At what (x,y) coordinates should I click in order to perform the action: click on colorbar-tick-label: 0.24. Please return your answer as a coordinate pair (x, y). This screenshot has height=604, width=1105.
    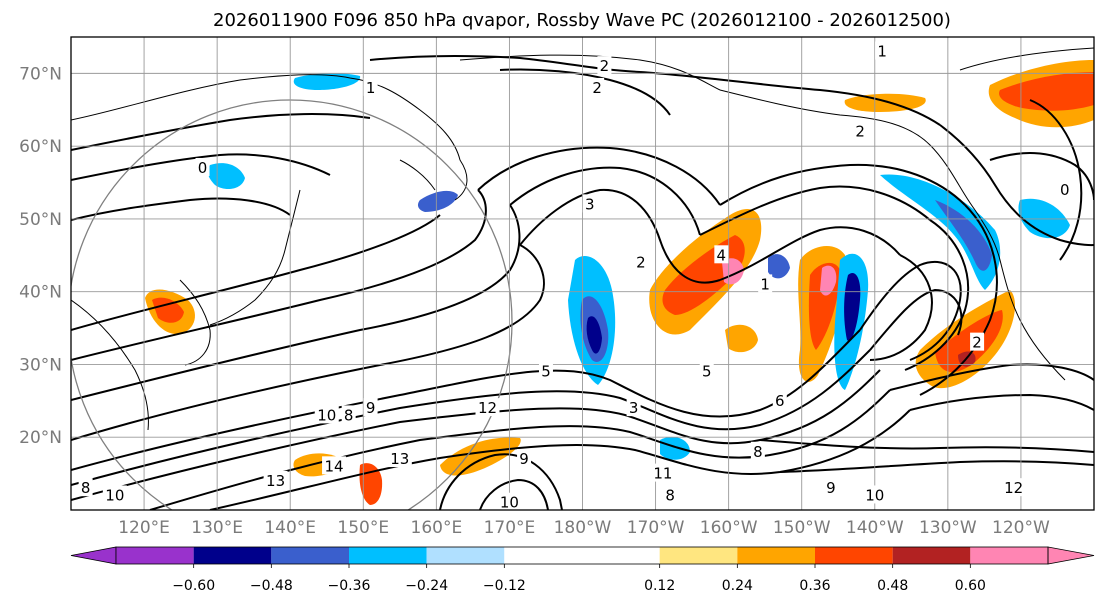
    Looking at the image, I should click on (737, 586).